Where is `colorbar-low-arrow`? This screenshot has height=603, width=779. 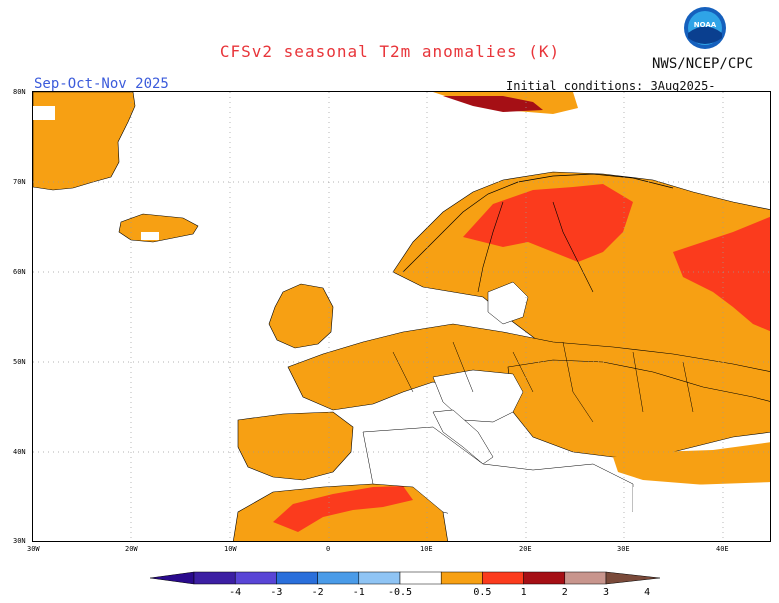
colorbar-low-arrow is located at coordinates (172, 578).